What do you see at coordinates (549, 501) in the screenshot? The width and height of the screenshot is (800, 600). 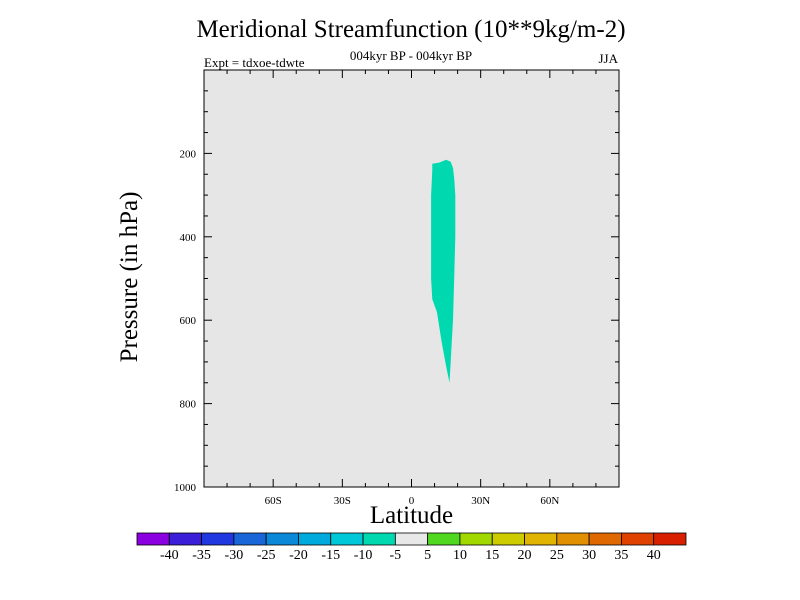 I see `x-tick-label: 60N` at bounding box center [549, 501].